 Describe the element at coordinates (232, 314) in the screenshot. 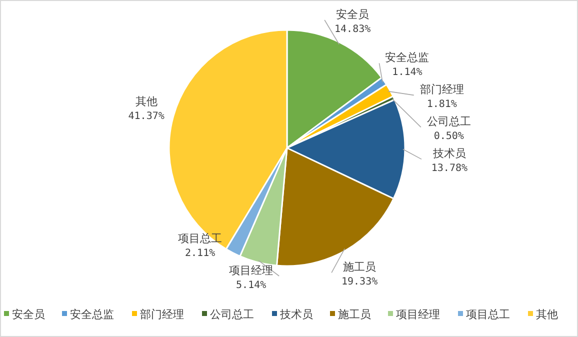

I see `legend-label: 公司总工` at that location.